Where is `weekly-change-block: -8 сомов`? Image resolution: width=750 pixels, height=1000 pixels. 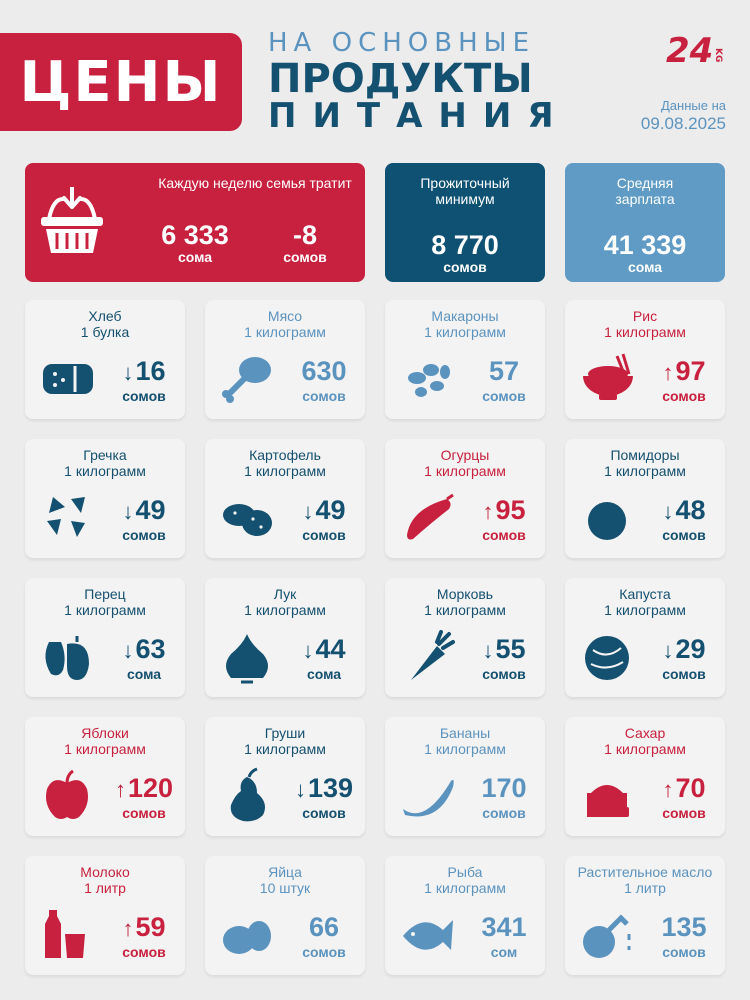 weekly-change-block: -8 сомов is located at coordinates (305, 243).